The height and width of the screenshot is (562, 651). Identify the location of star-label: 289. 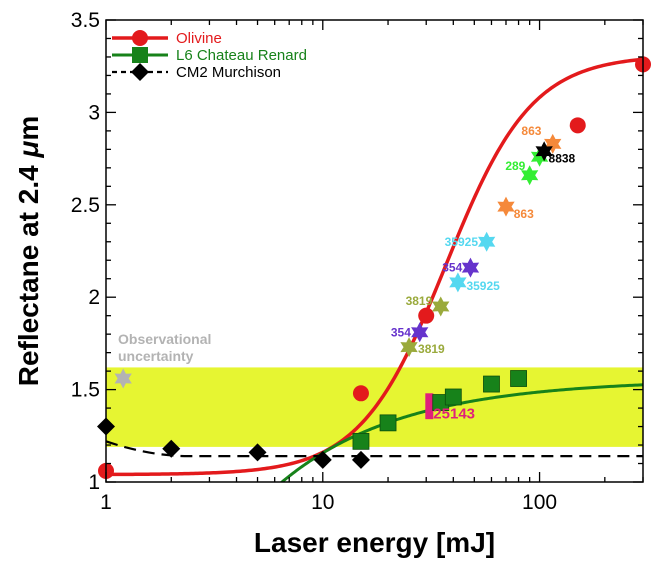
(515, 166).